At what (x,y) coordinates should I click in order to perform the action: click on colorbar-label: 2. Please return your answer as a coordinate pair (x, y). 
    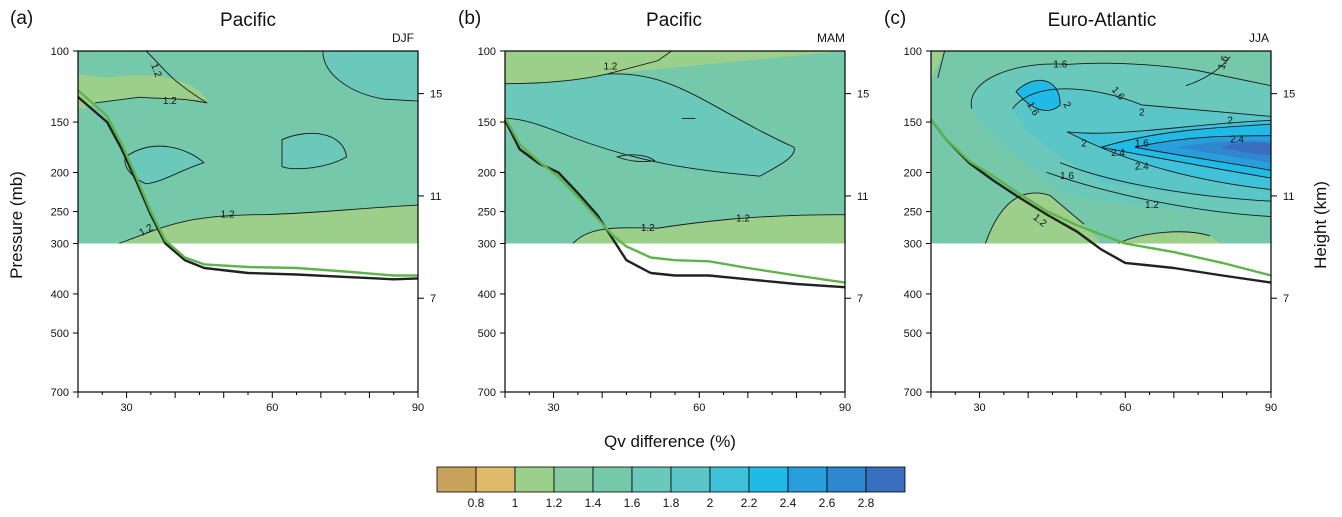
    Looking at the image, I should click on (710, 503).